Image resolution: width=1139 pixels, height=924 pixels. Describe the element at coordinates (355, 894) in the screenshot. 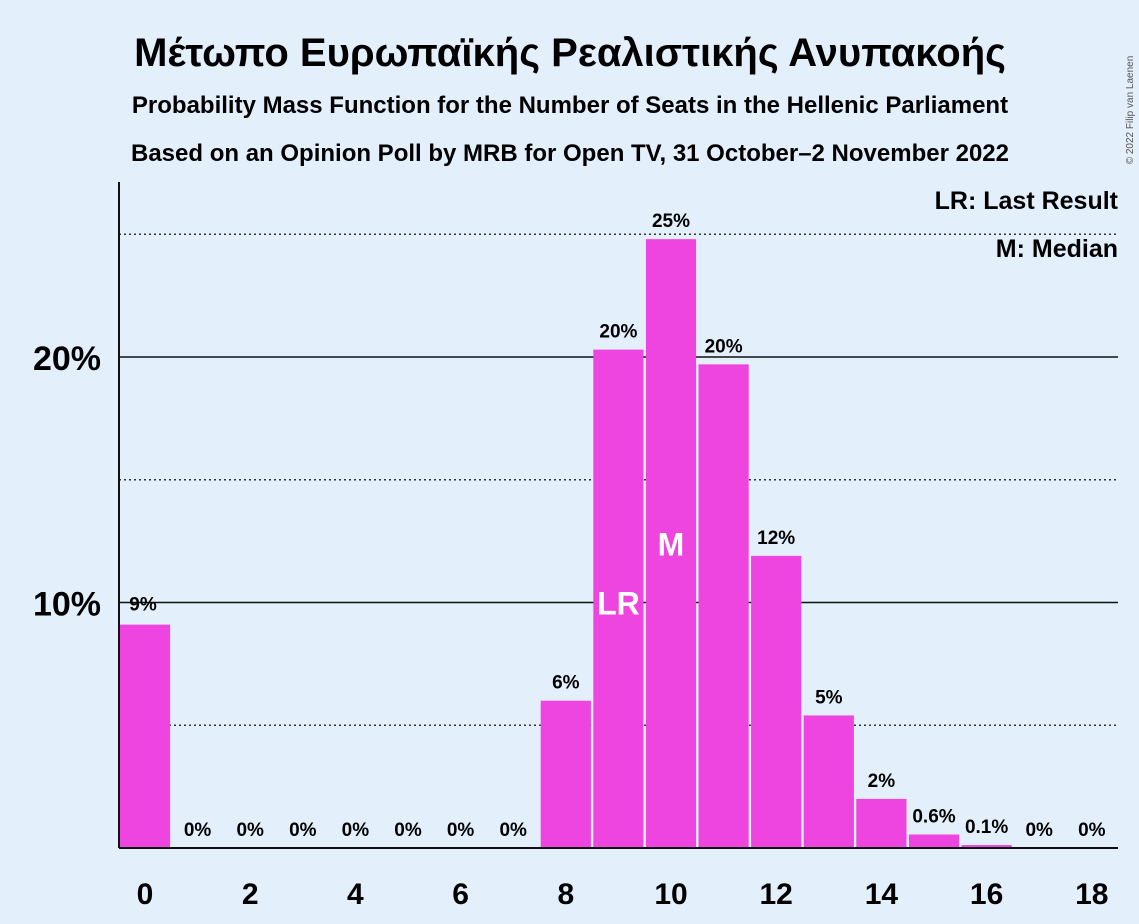

I see `x-tick-4: 4` at that location.